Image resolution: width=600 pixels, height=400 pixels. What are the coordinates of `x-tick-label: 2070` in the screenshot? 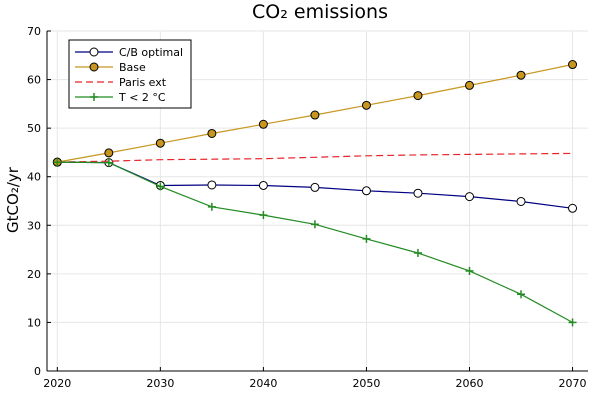 It's located at (573, 383).